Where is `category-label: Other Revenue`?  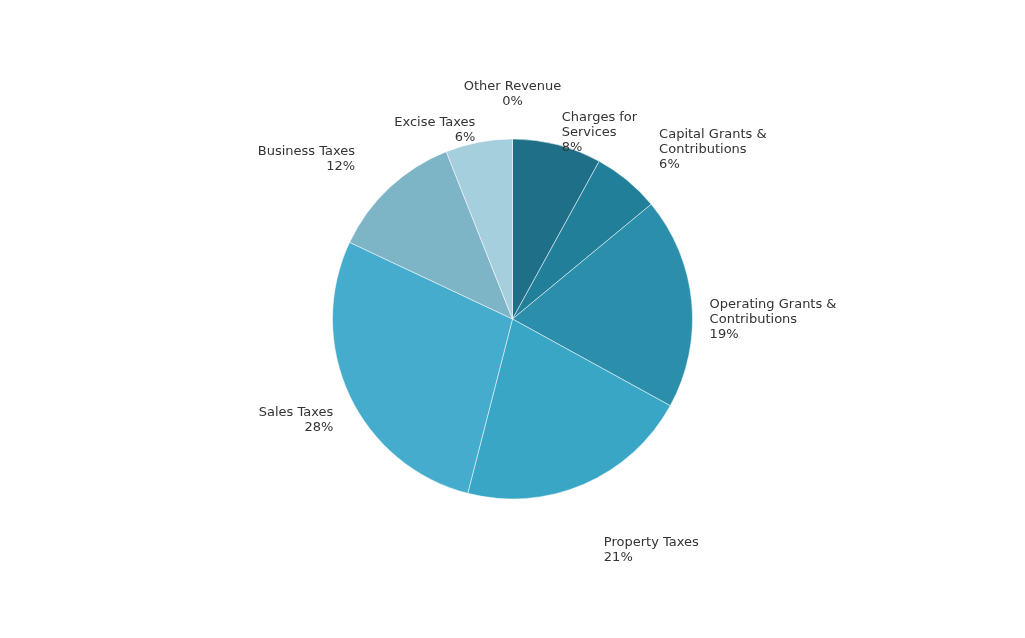
category-label: Other Revenue is located at coordinates (512, 85).